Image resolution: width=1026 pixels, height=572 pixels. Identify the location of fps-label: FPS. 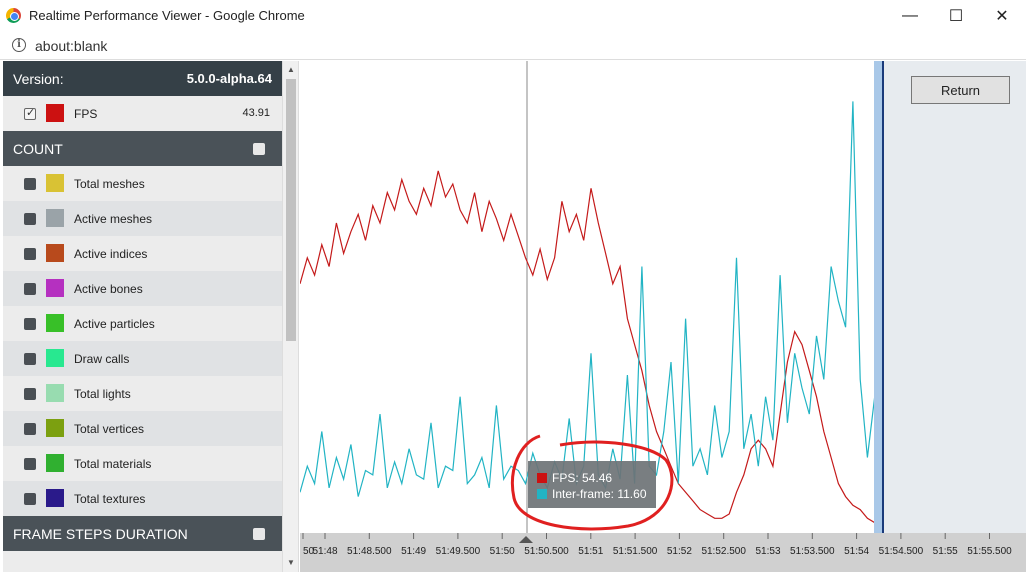
(86, 114).